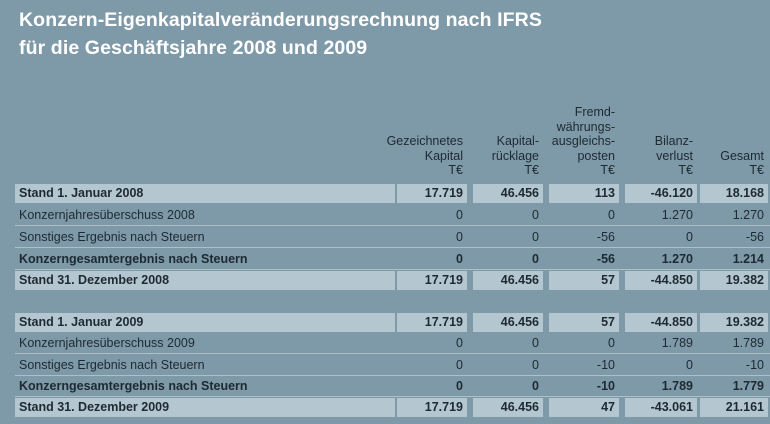 The image size is (770, 424). Describe the element at coordinates (424, 141) in the screenshot. I see `column-header-line: Gezeichnetes` at that location.